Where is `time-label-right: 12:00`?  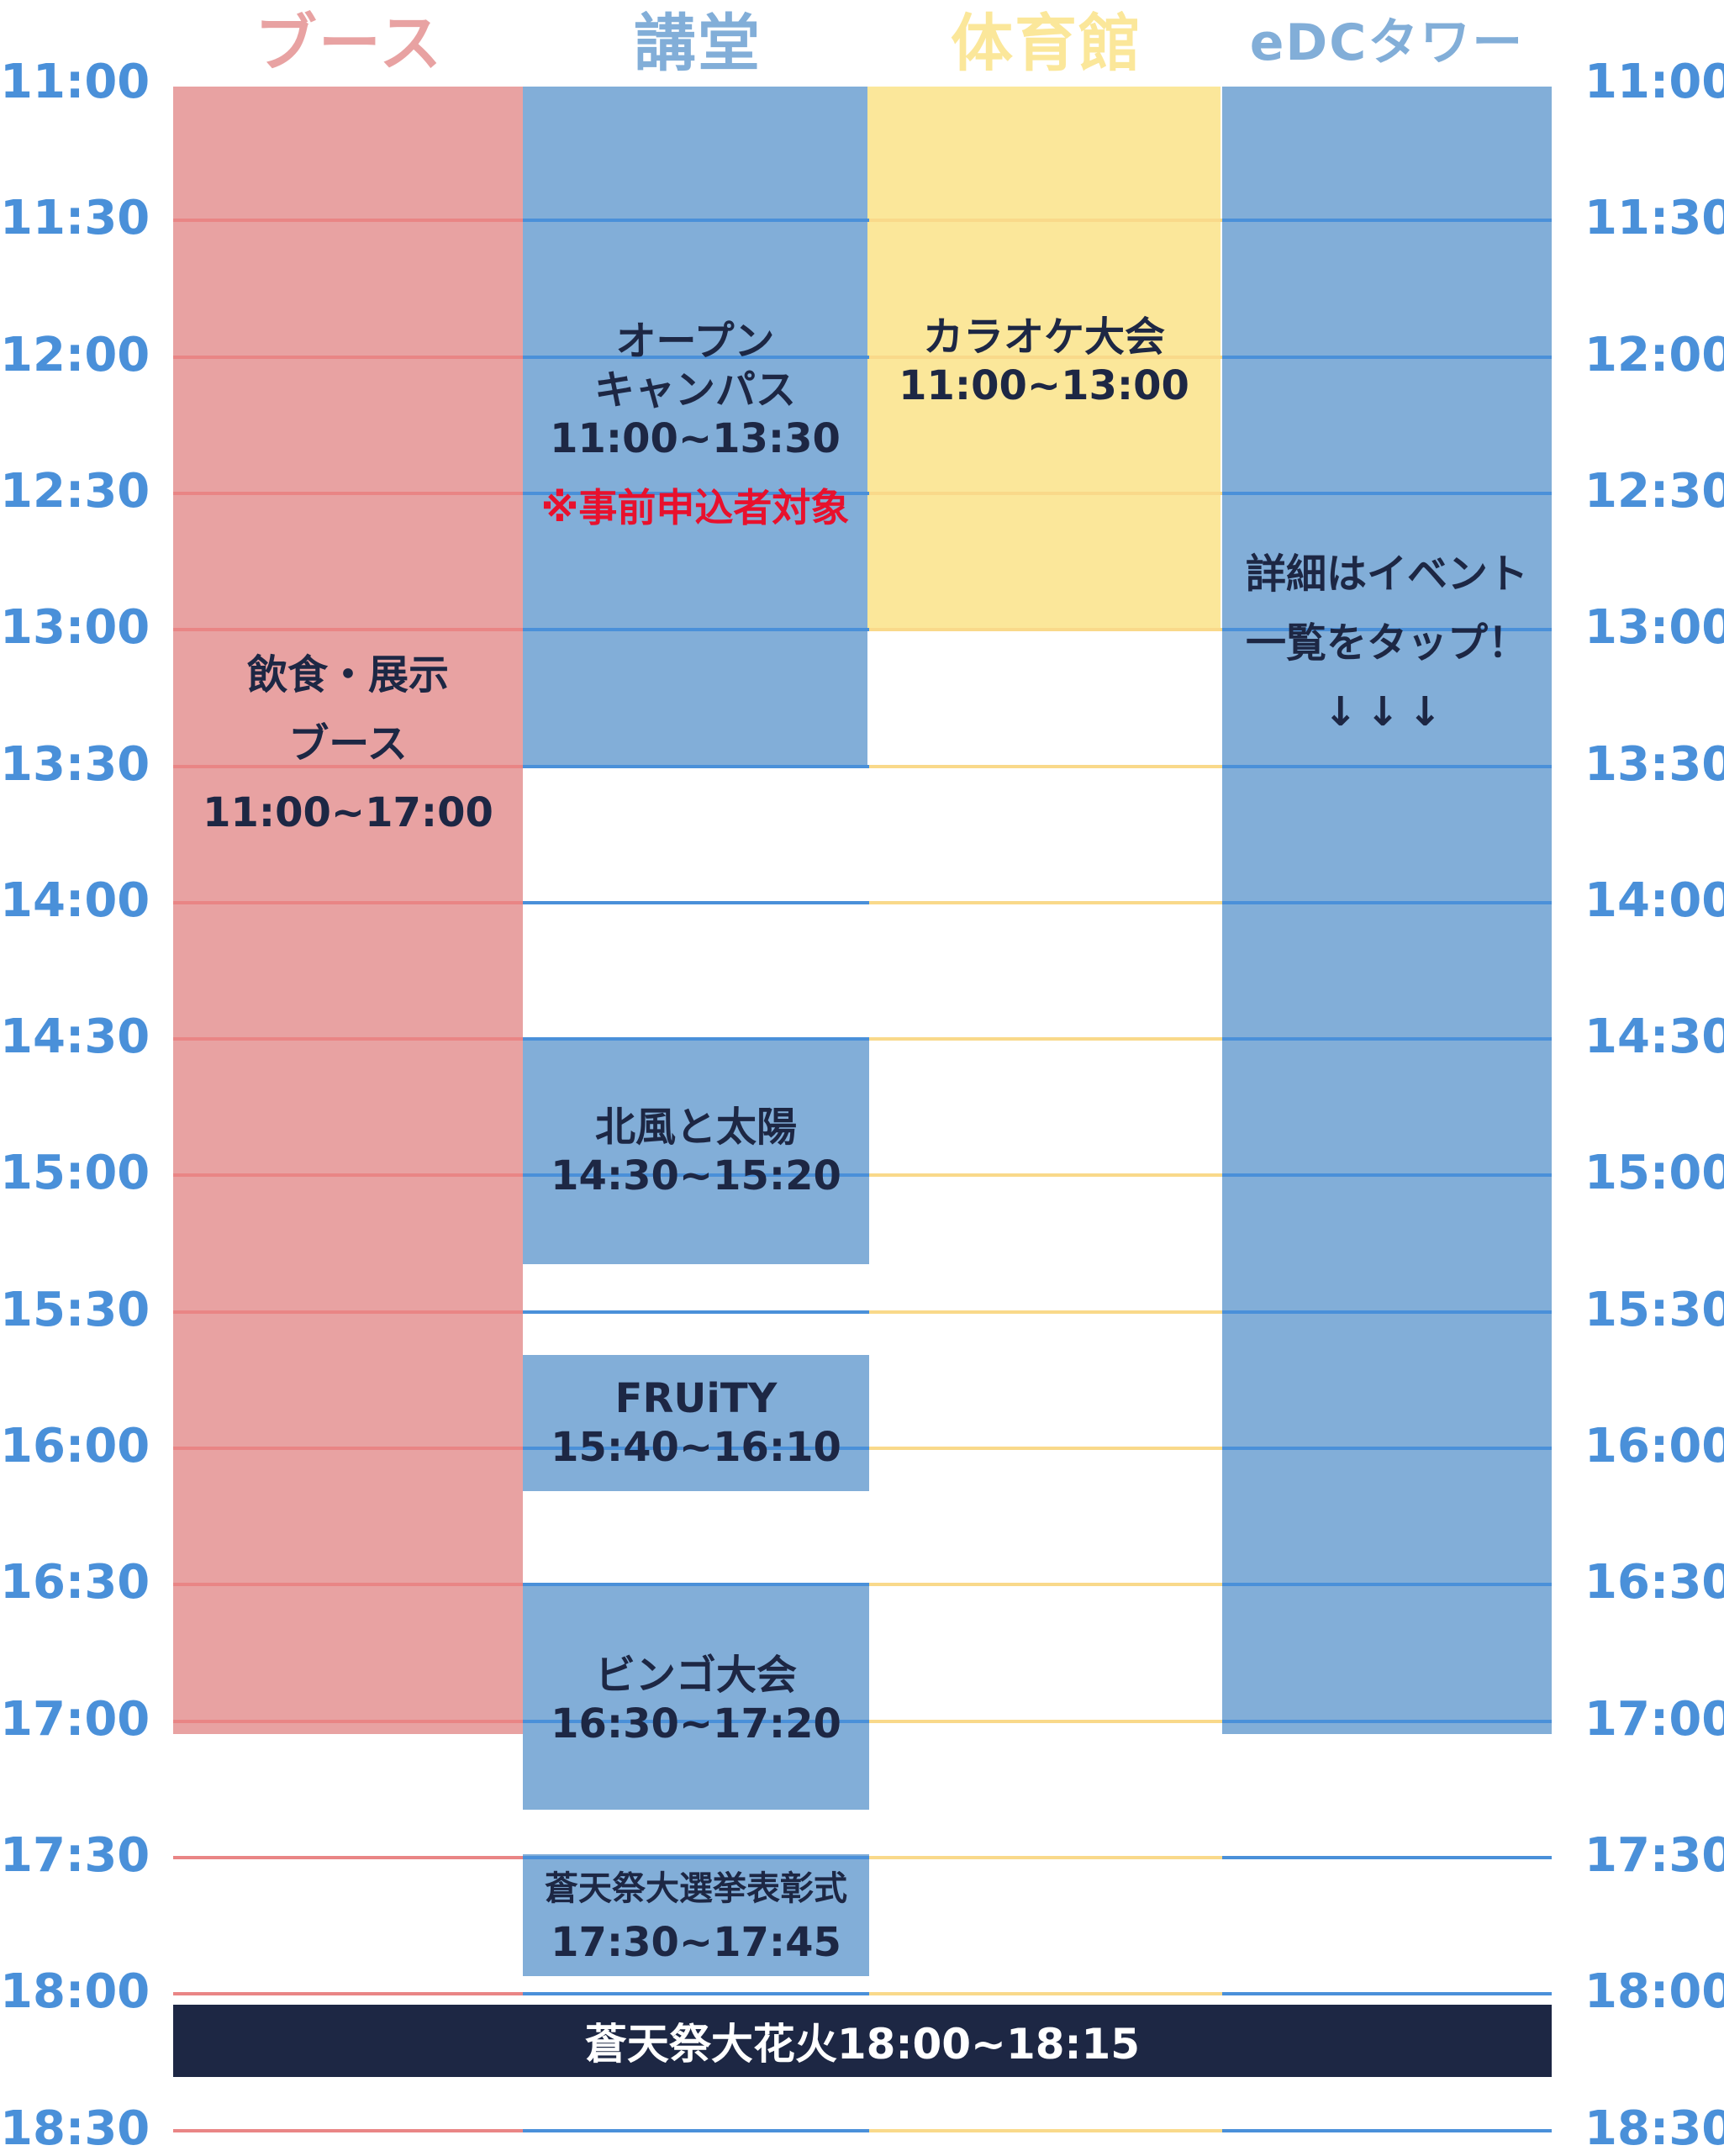 time-label-right: 12:00 is located at coordinates (1654, 355).